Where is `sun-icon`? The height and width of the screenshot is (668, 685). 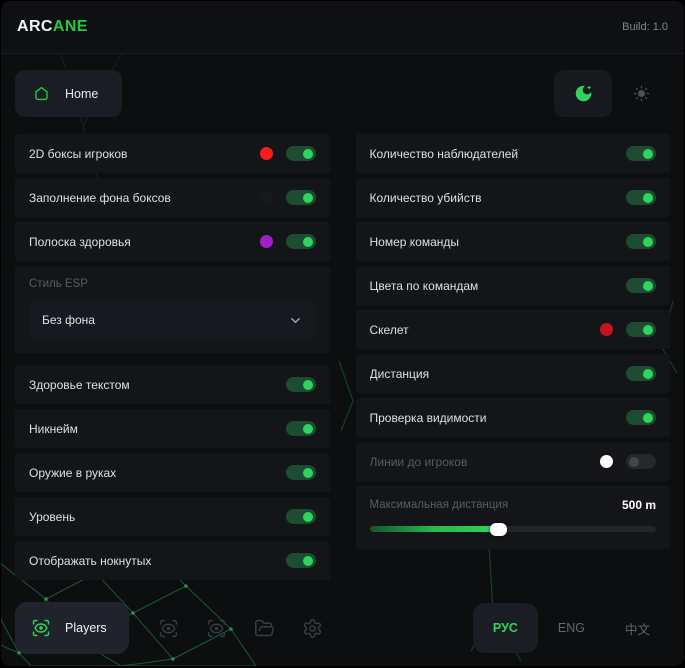 sun-icon is located at coordinates (641, 93).